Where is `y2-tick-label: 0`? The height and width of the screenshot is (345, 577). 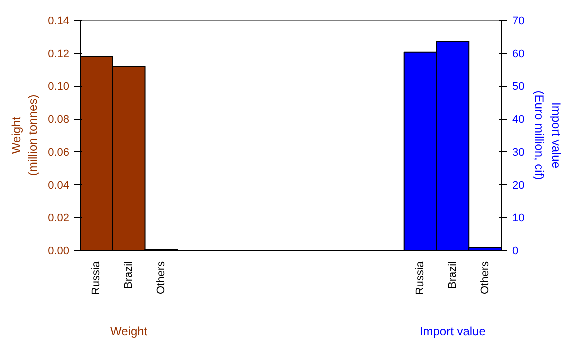 y2-tick-label: 0 is located at coordinates (515, 252).